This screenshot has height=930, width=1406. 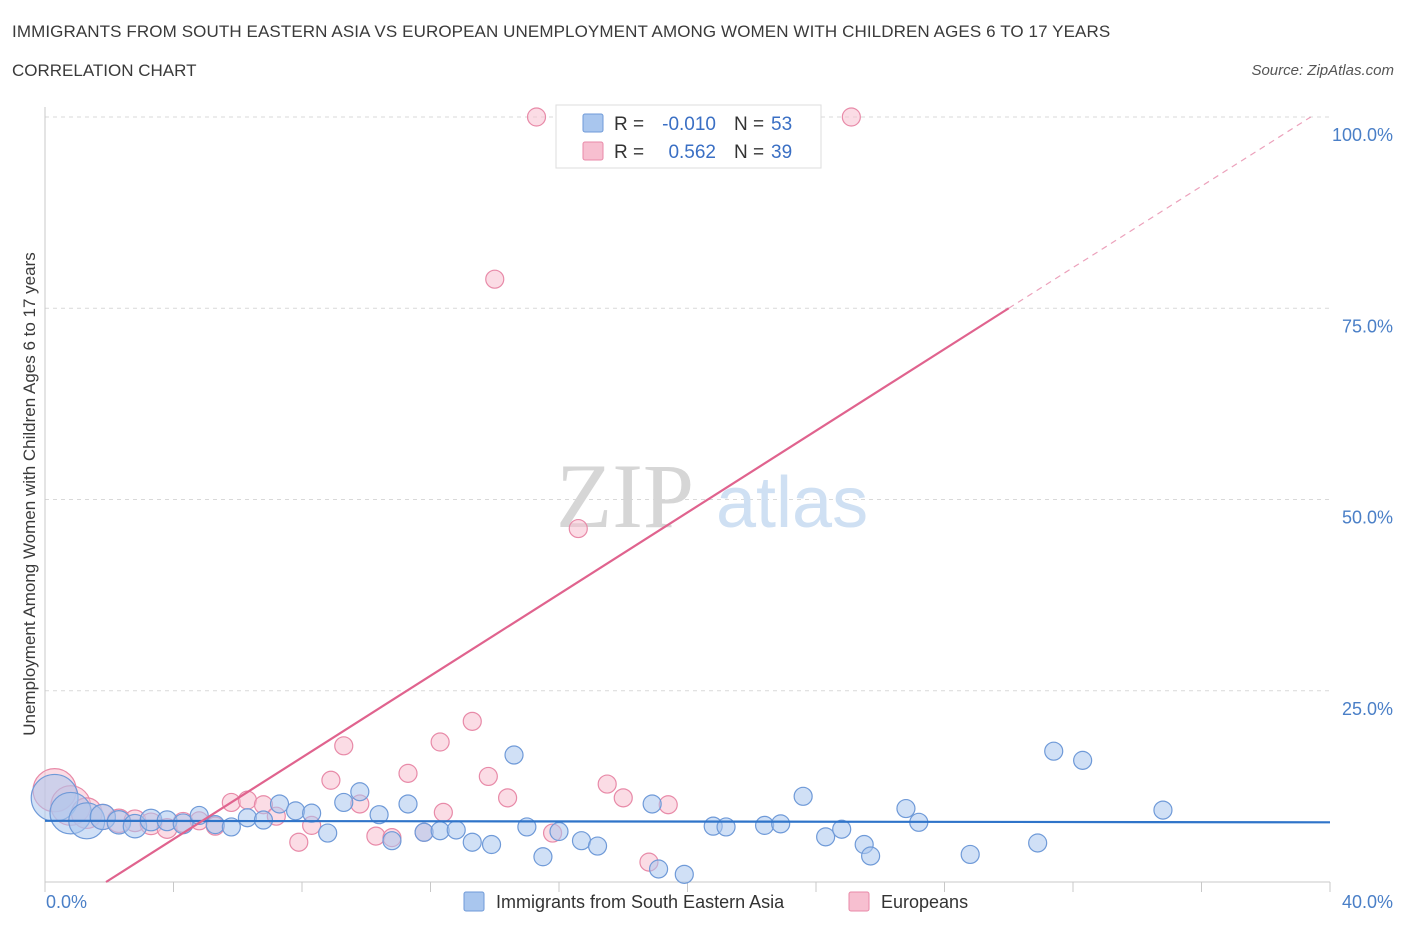 What do you see at coordinates (687, 821) in the screenshot?
I see `sea-trend-line` at bounding box center [687, 821].